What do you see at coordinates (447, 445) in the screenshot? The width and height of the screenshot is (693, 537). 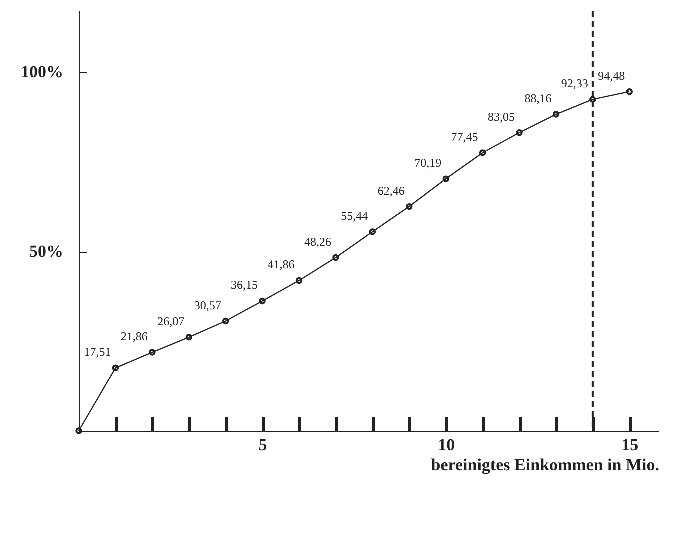 I see `x-tick-label: 10` at bounding box center [447, 445].